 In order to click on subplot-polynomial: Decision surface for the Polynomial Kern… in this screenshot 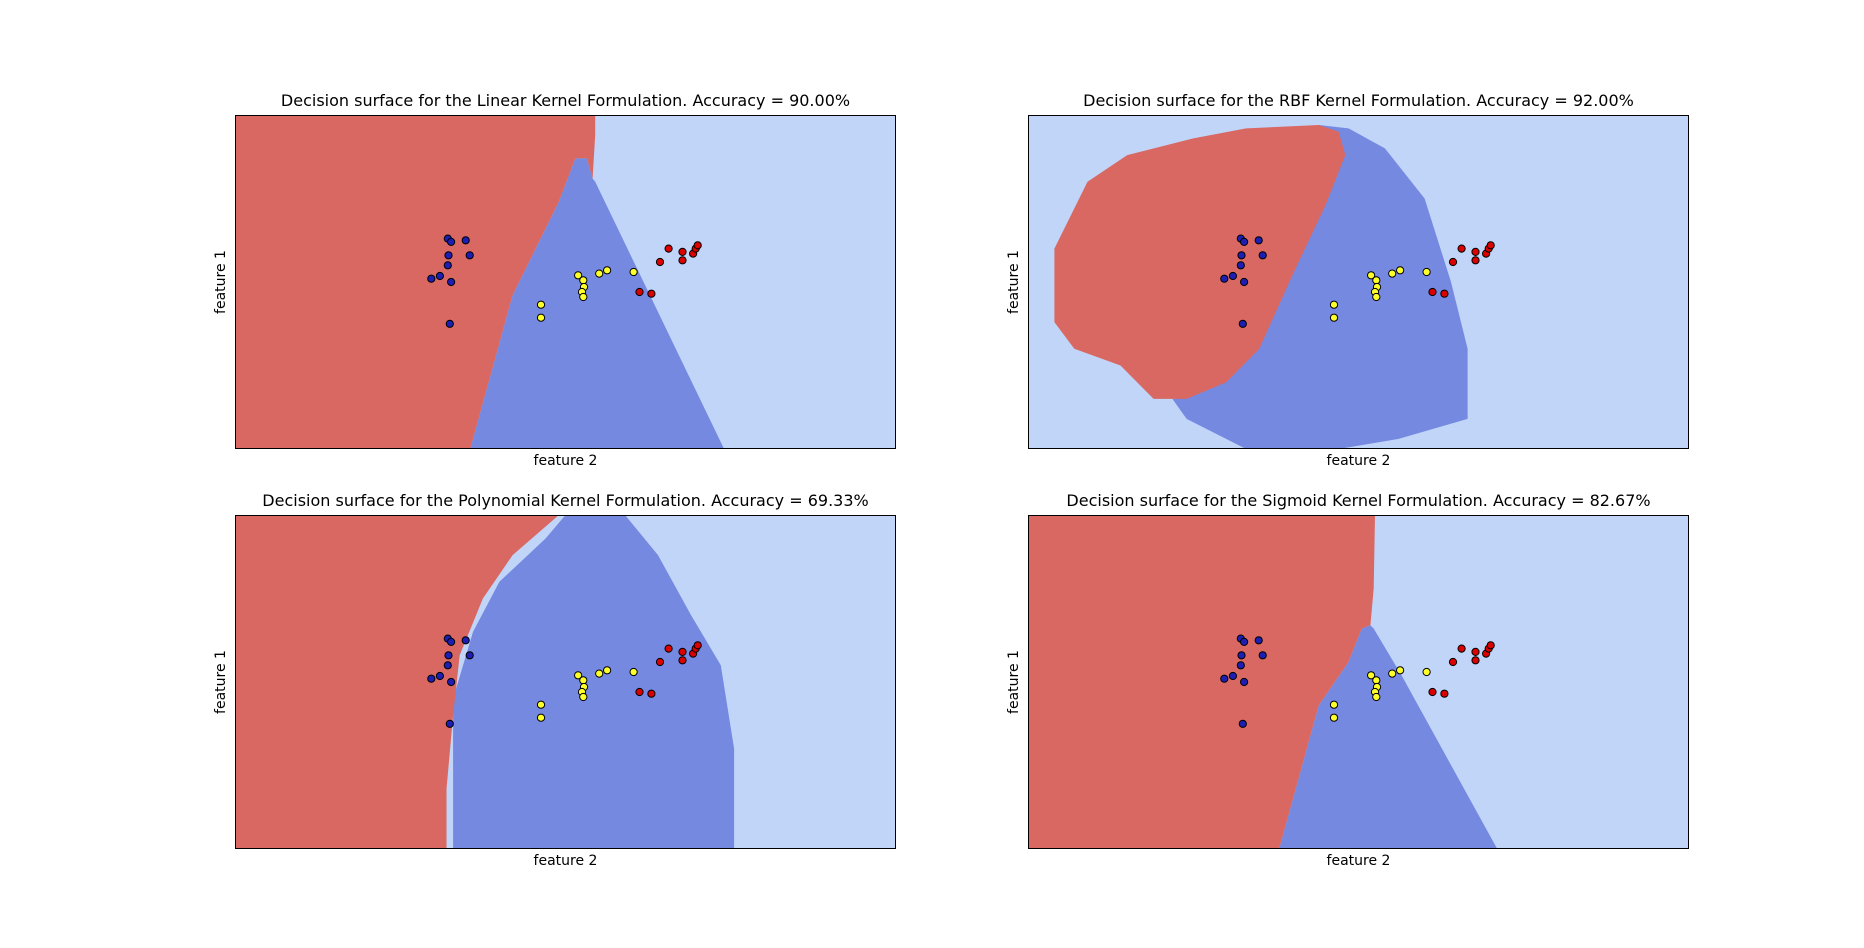, I will do `click(554, 680)`.